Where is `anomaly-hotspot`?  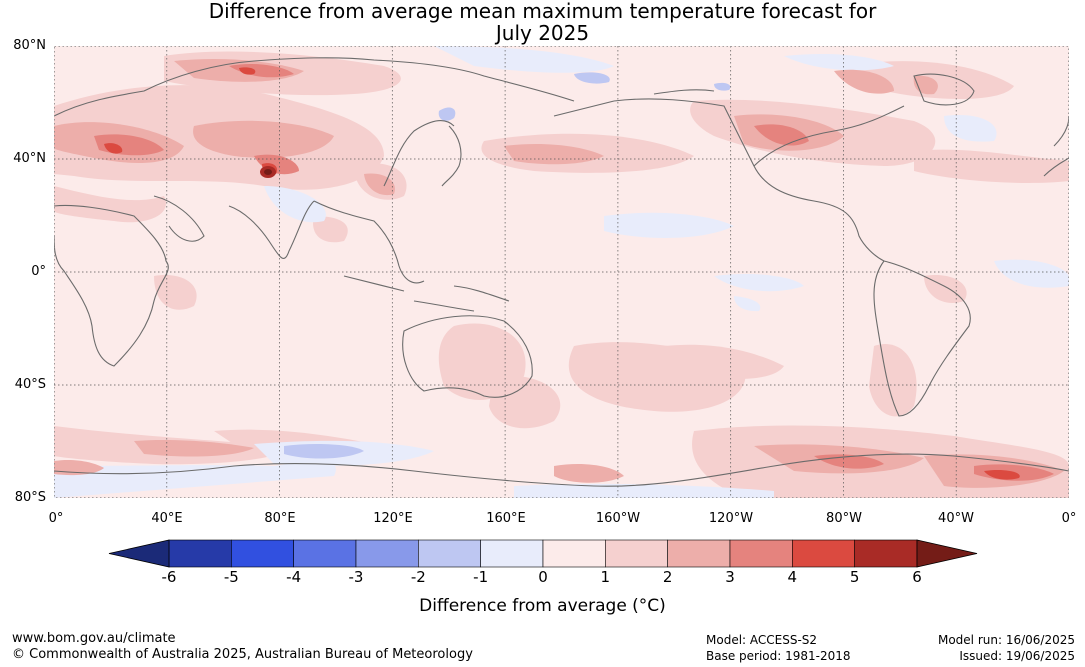 anomaly-hotspot is located at coordinates (268, 172).